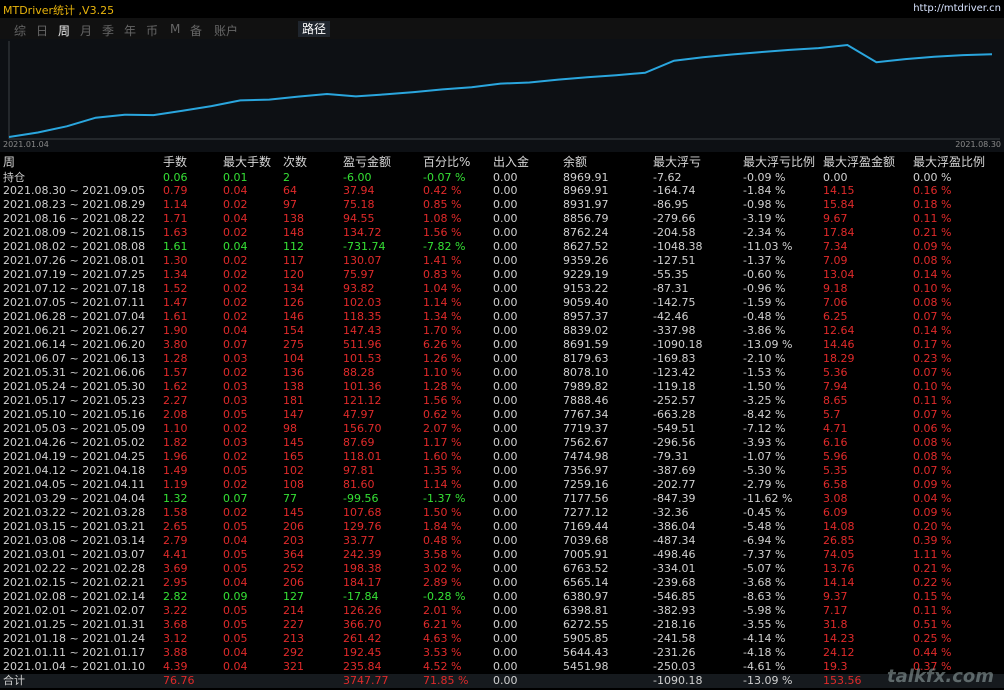 The image size is (1004, 690). What do you see at coordinates (442, 652) in the screenshot?
I see `row-33-cell-5: 3.53 %` at bounding box center [442, 652].